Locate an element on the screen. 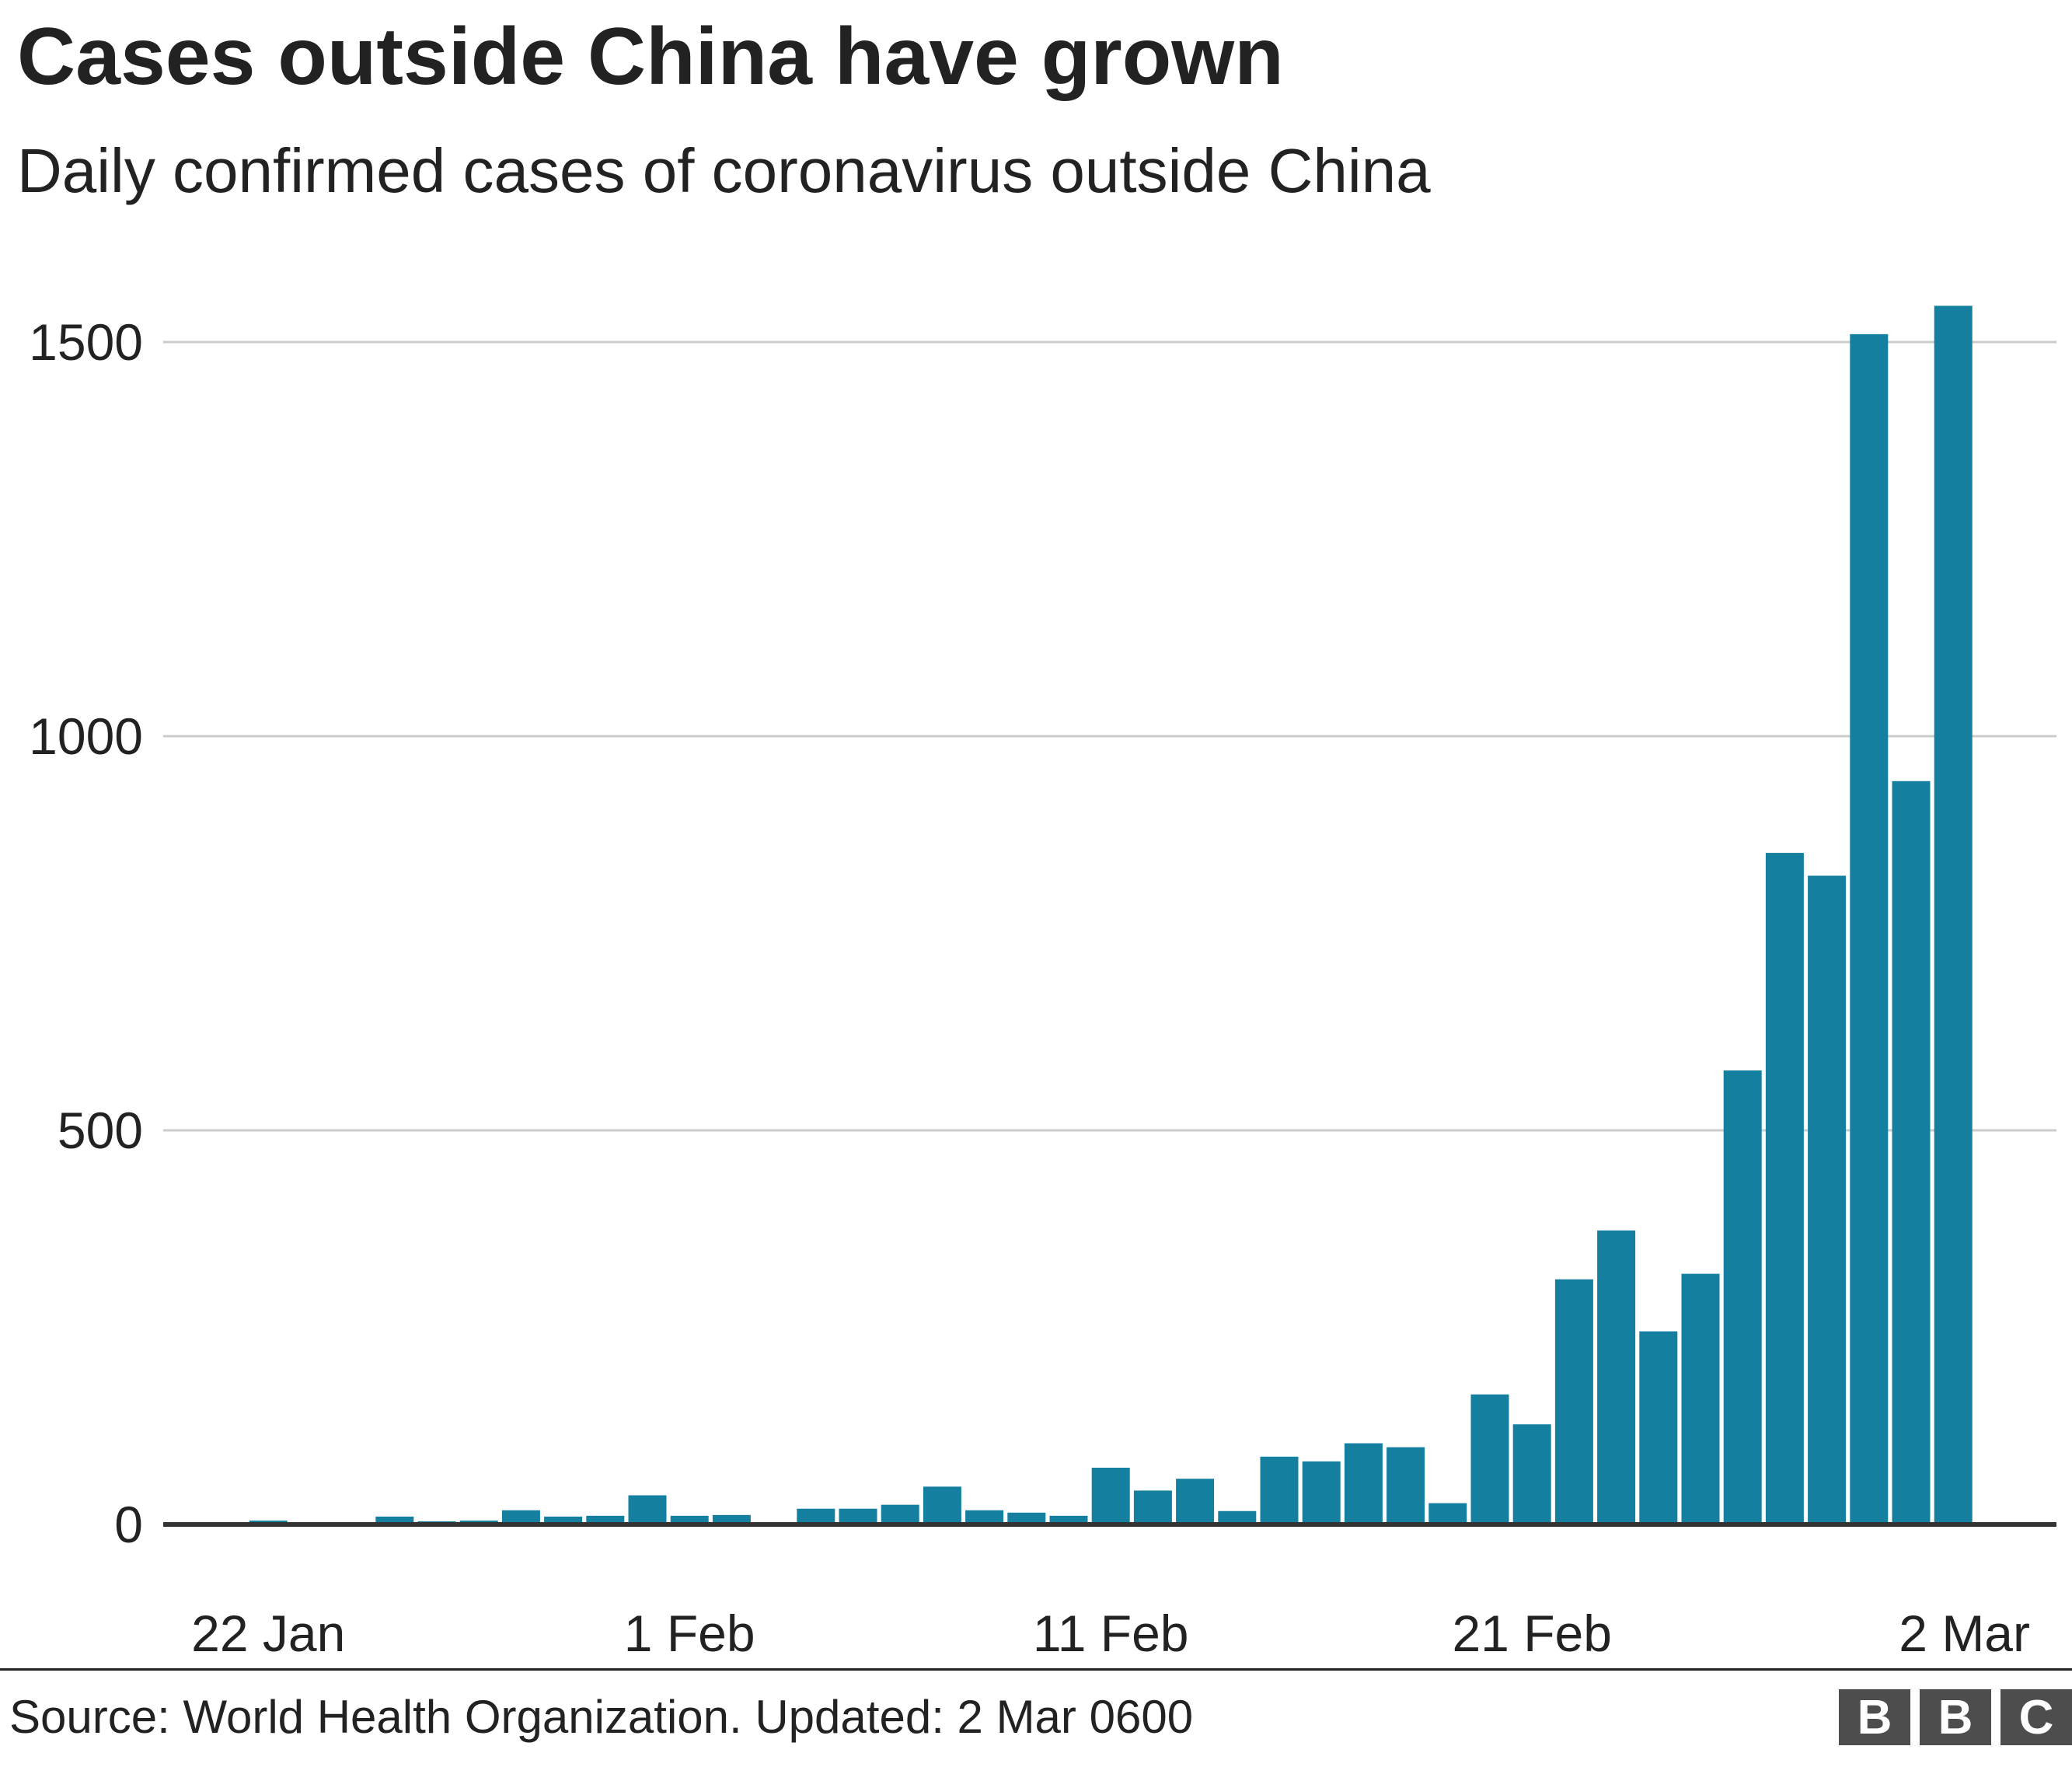 The height and width of the screenshot is (1781, 2072). logo-block-b1: B is located at coordinates (1874, 1717).